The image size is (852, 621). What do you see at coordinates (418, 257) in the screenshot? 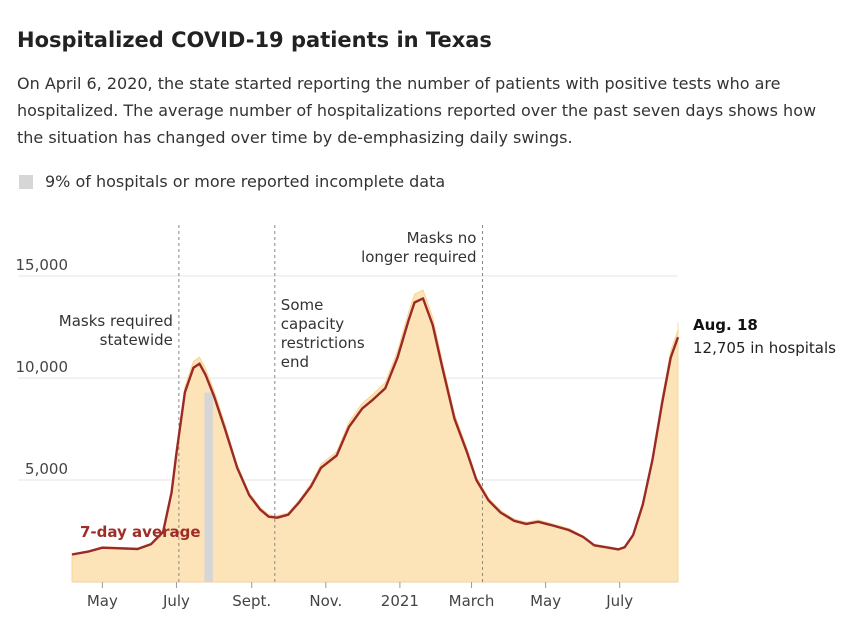
I see `annotation-text: longer required` at bounding box center [418, 257].